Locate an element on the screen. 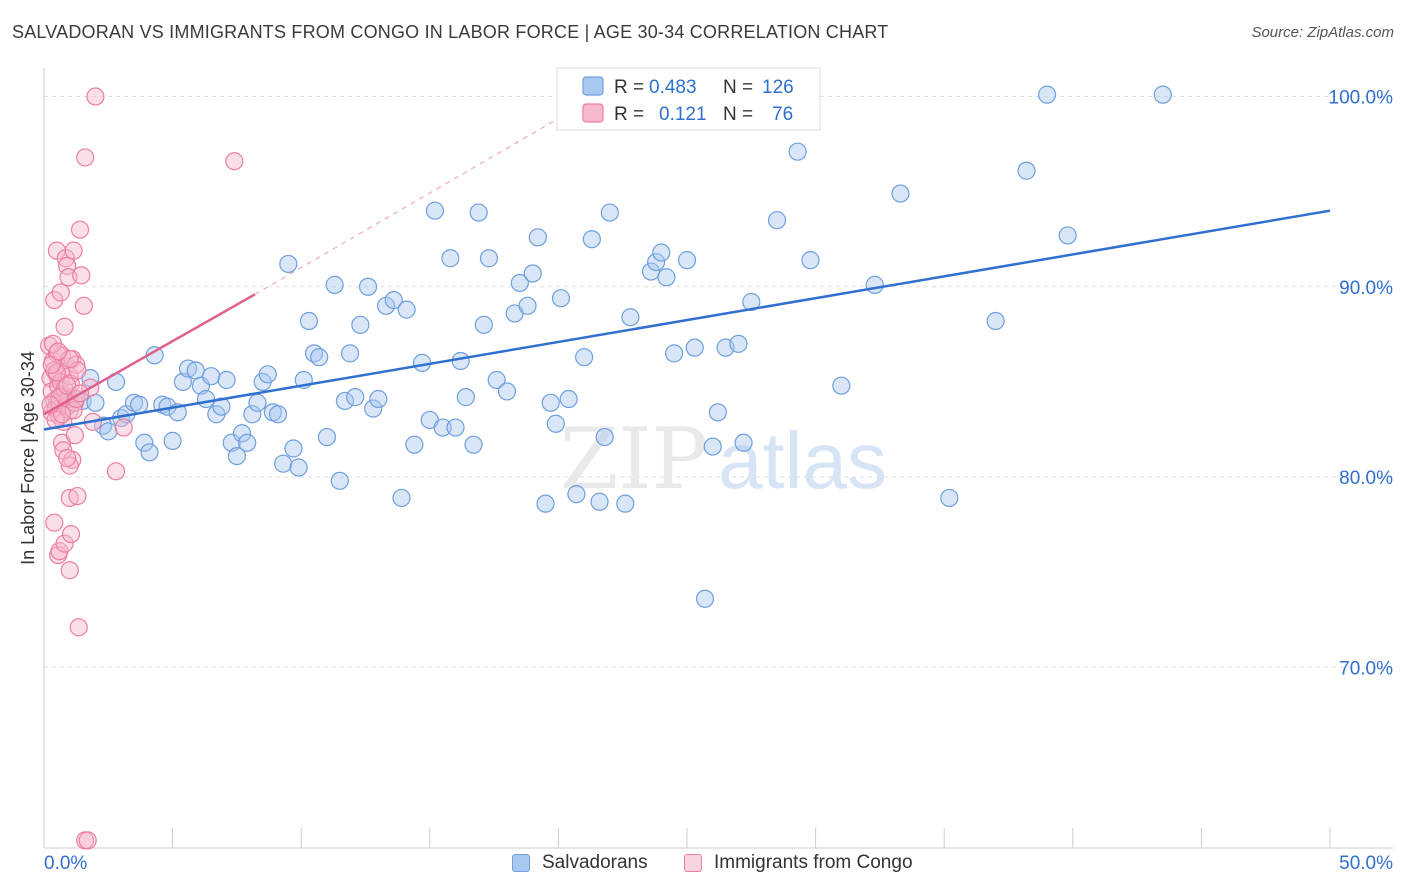 This screenshot has height=892, width=1406. legend-item-salvadorans: Salvadorans is located at coordinates (580, 863).